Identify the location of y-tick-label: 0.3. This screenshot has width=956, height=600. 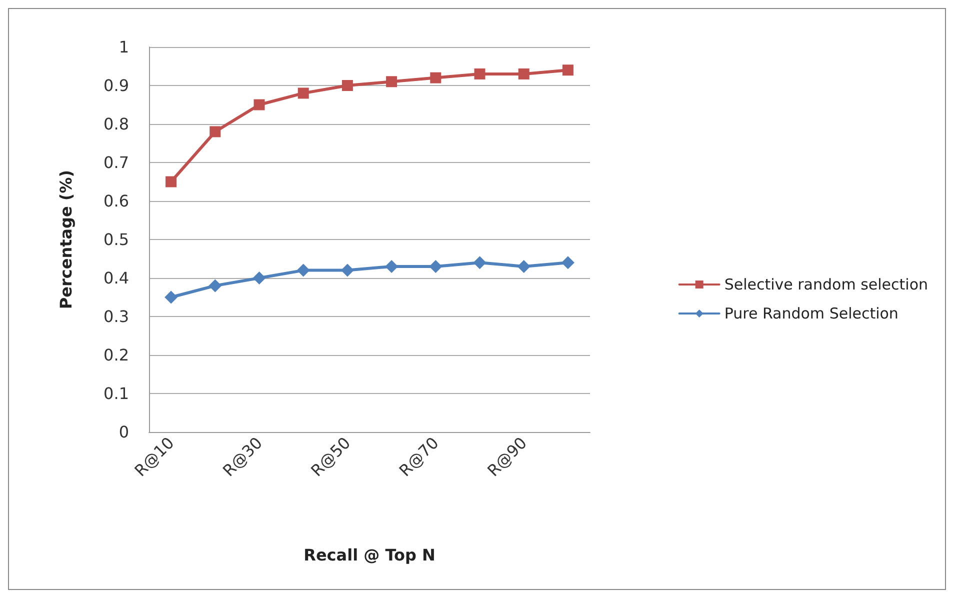
(116, 316).